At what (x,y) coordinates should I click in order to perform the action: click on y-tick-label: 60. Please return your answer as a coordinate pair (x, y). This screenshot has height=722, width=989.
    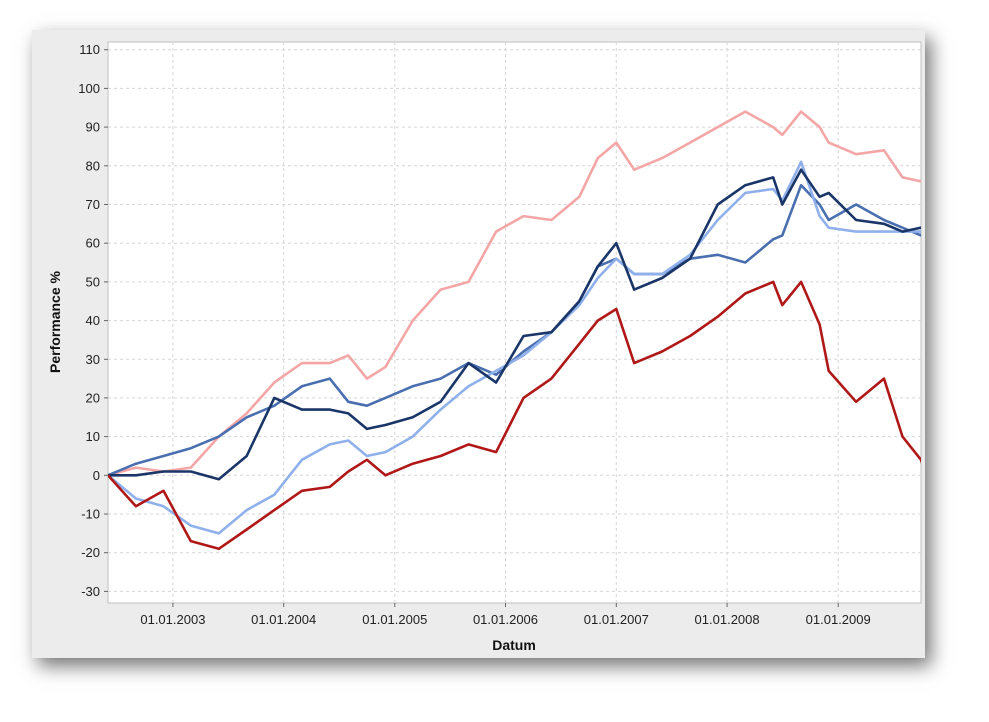
    Looking at the image, I should click on (93, 243).